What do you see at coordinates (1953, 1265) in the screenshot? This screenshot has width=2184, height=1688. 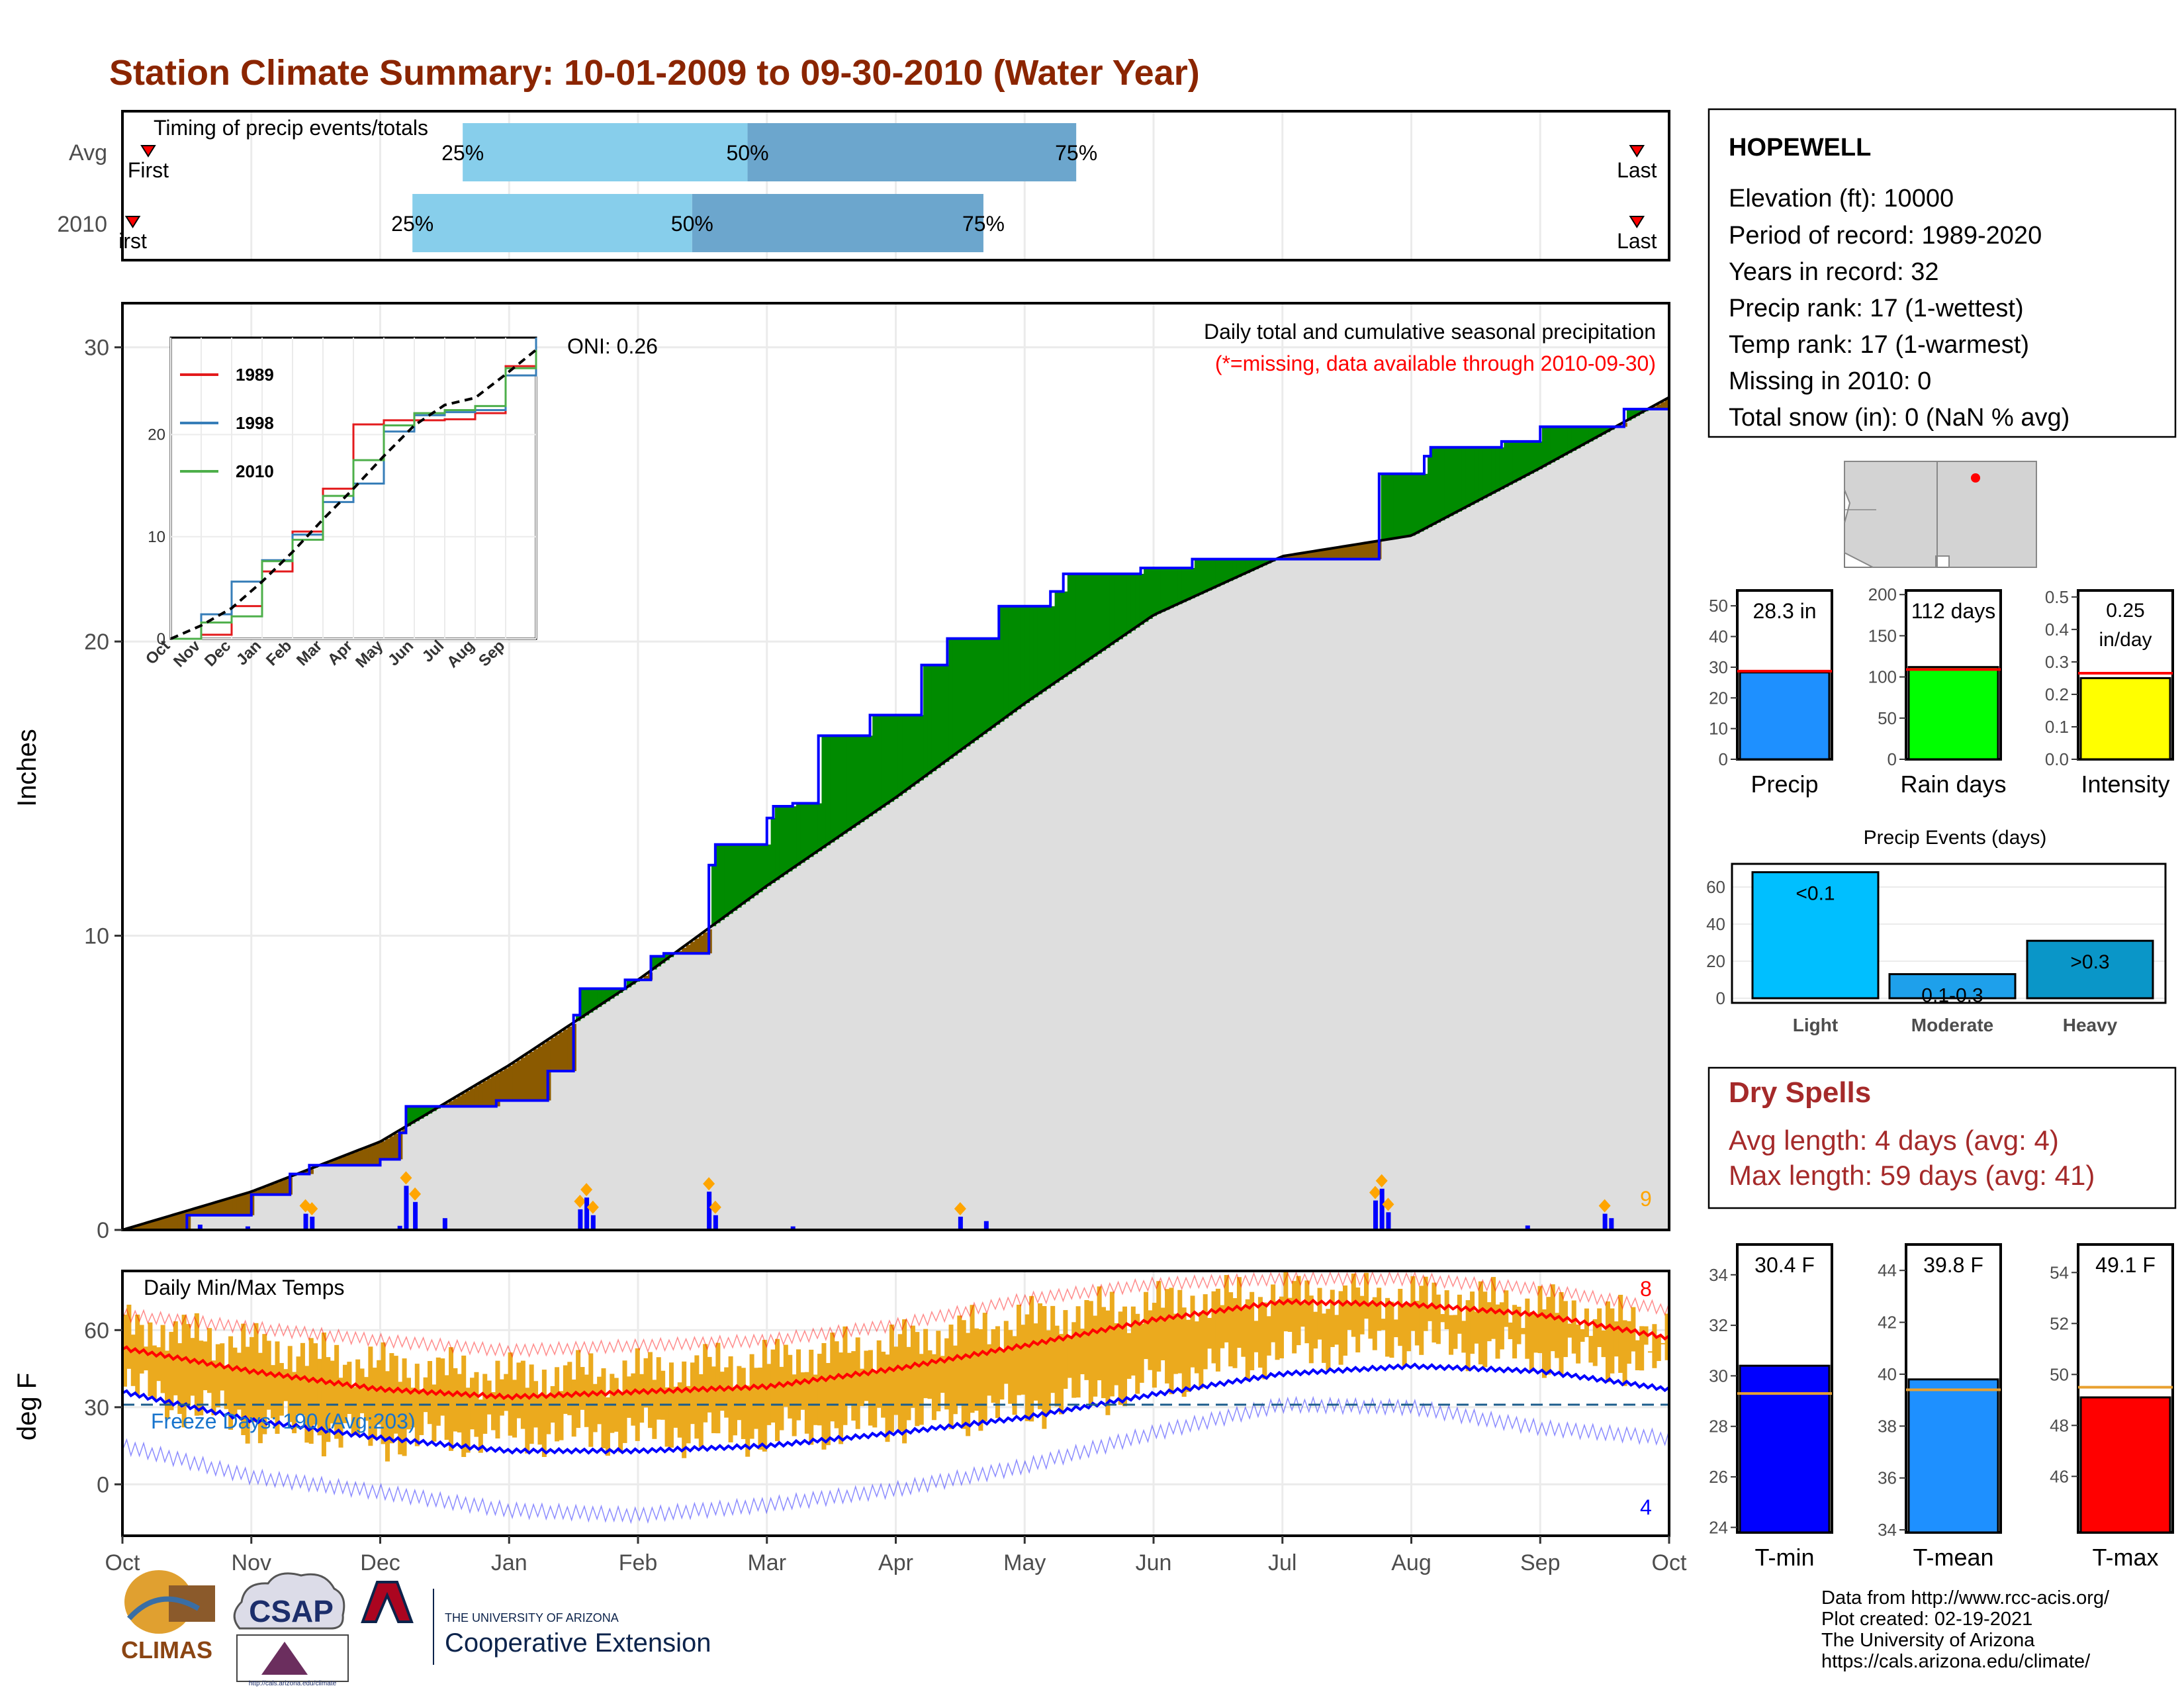 I see `temp-t-mean-value: 39.8 F` at bounding box center [1953, 1265].